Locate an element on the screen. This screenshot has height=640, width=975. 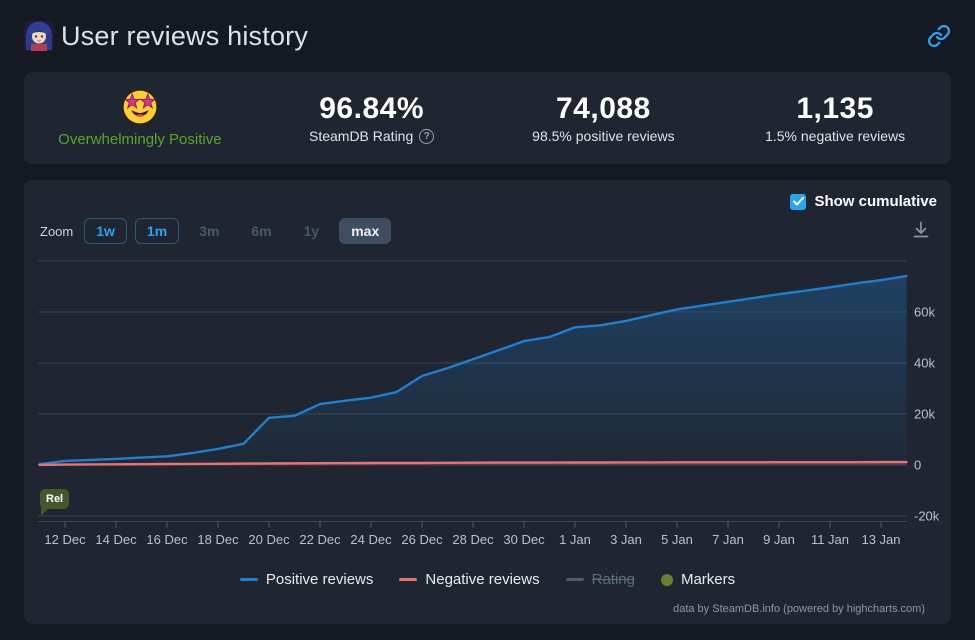
negative-reviews-count: 1,135 is located at coordinates (835, 108).